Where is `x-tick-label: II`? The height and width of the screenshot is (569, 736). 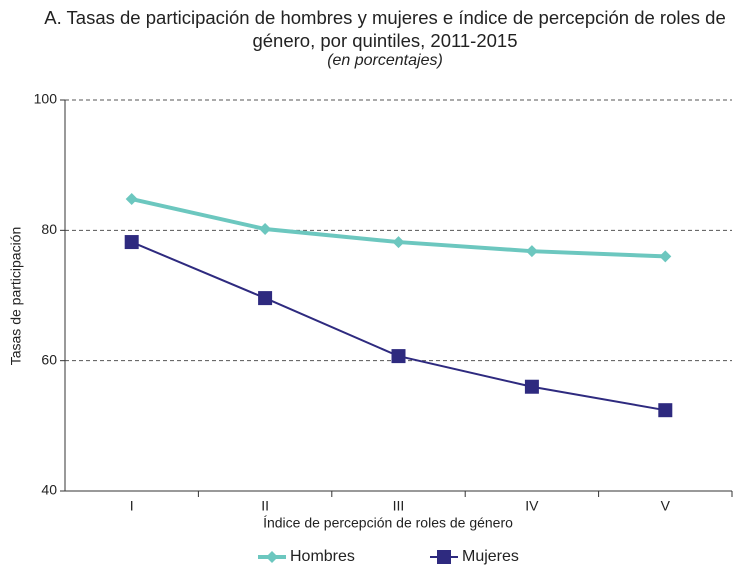 x-tick-label: II is located at coordinates (265, 506).